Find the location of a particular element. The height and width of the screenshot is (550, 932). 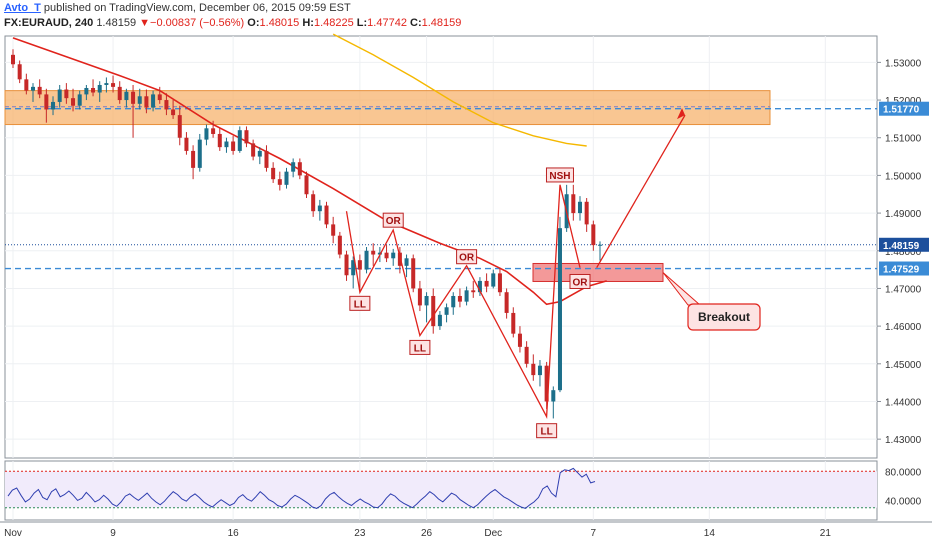

symbol-label: FX:EURAUD, 240 is located at coordinates (49, 23).